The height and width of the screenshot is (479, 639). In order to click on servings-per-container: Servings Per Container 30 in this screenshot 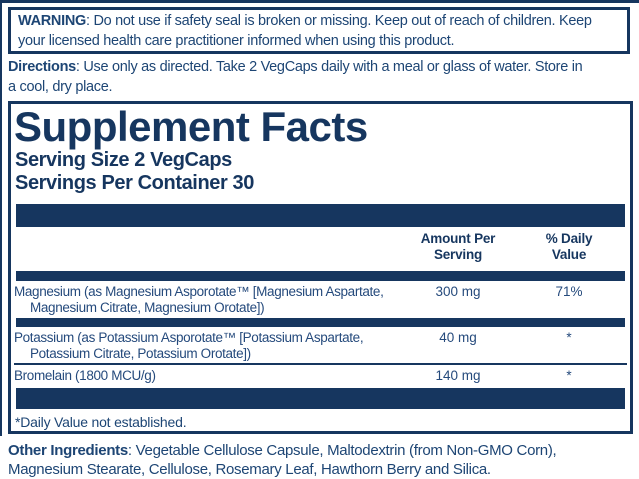, I will do `click(134, 183)`.